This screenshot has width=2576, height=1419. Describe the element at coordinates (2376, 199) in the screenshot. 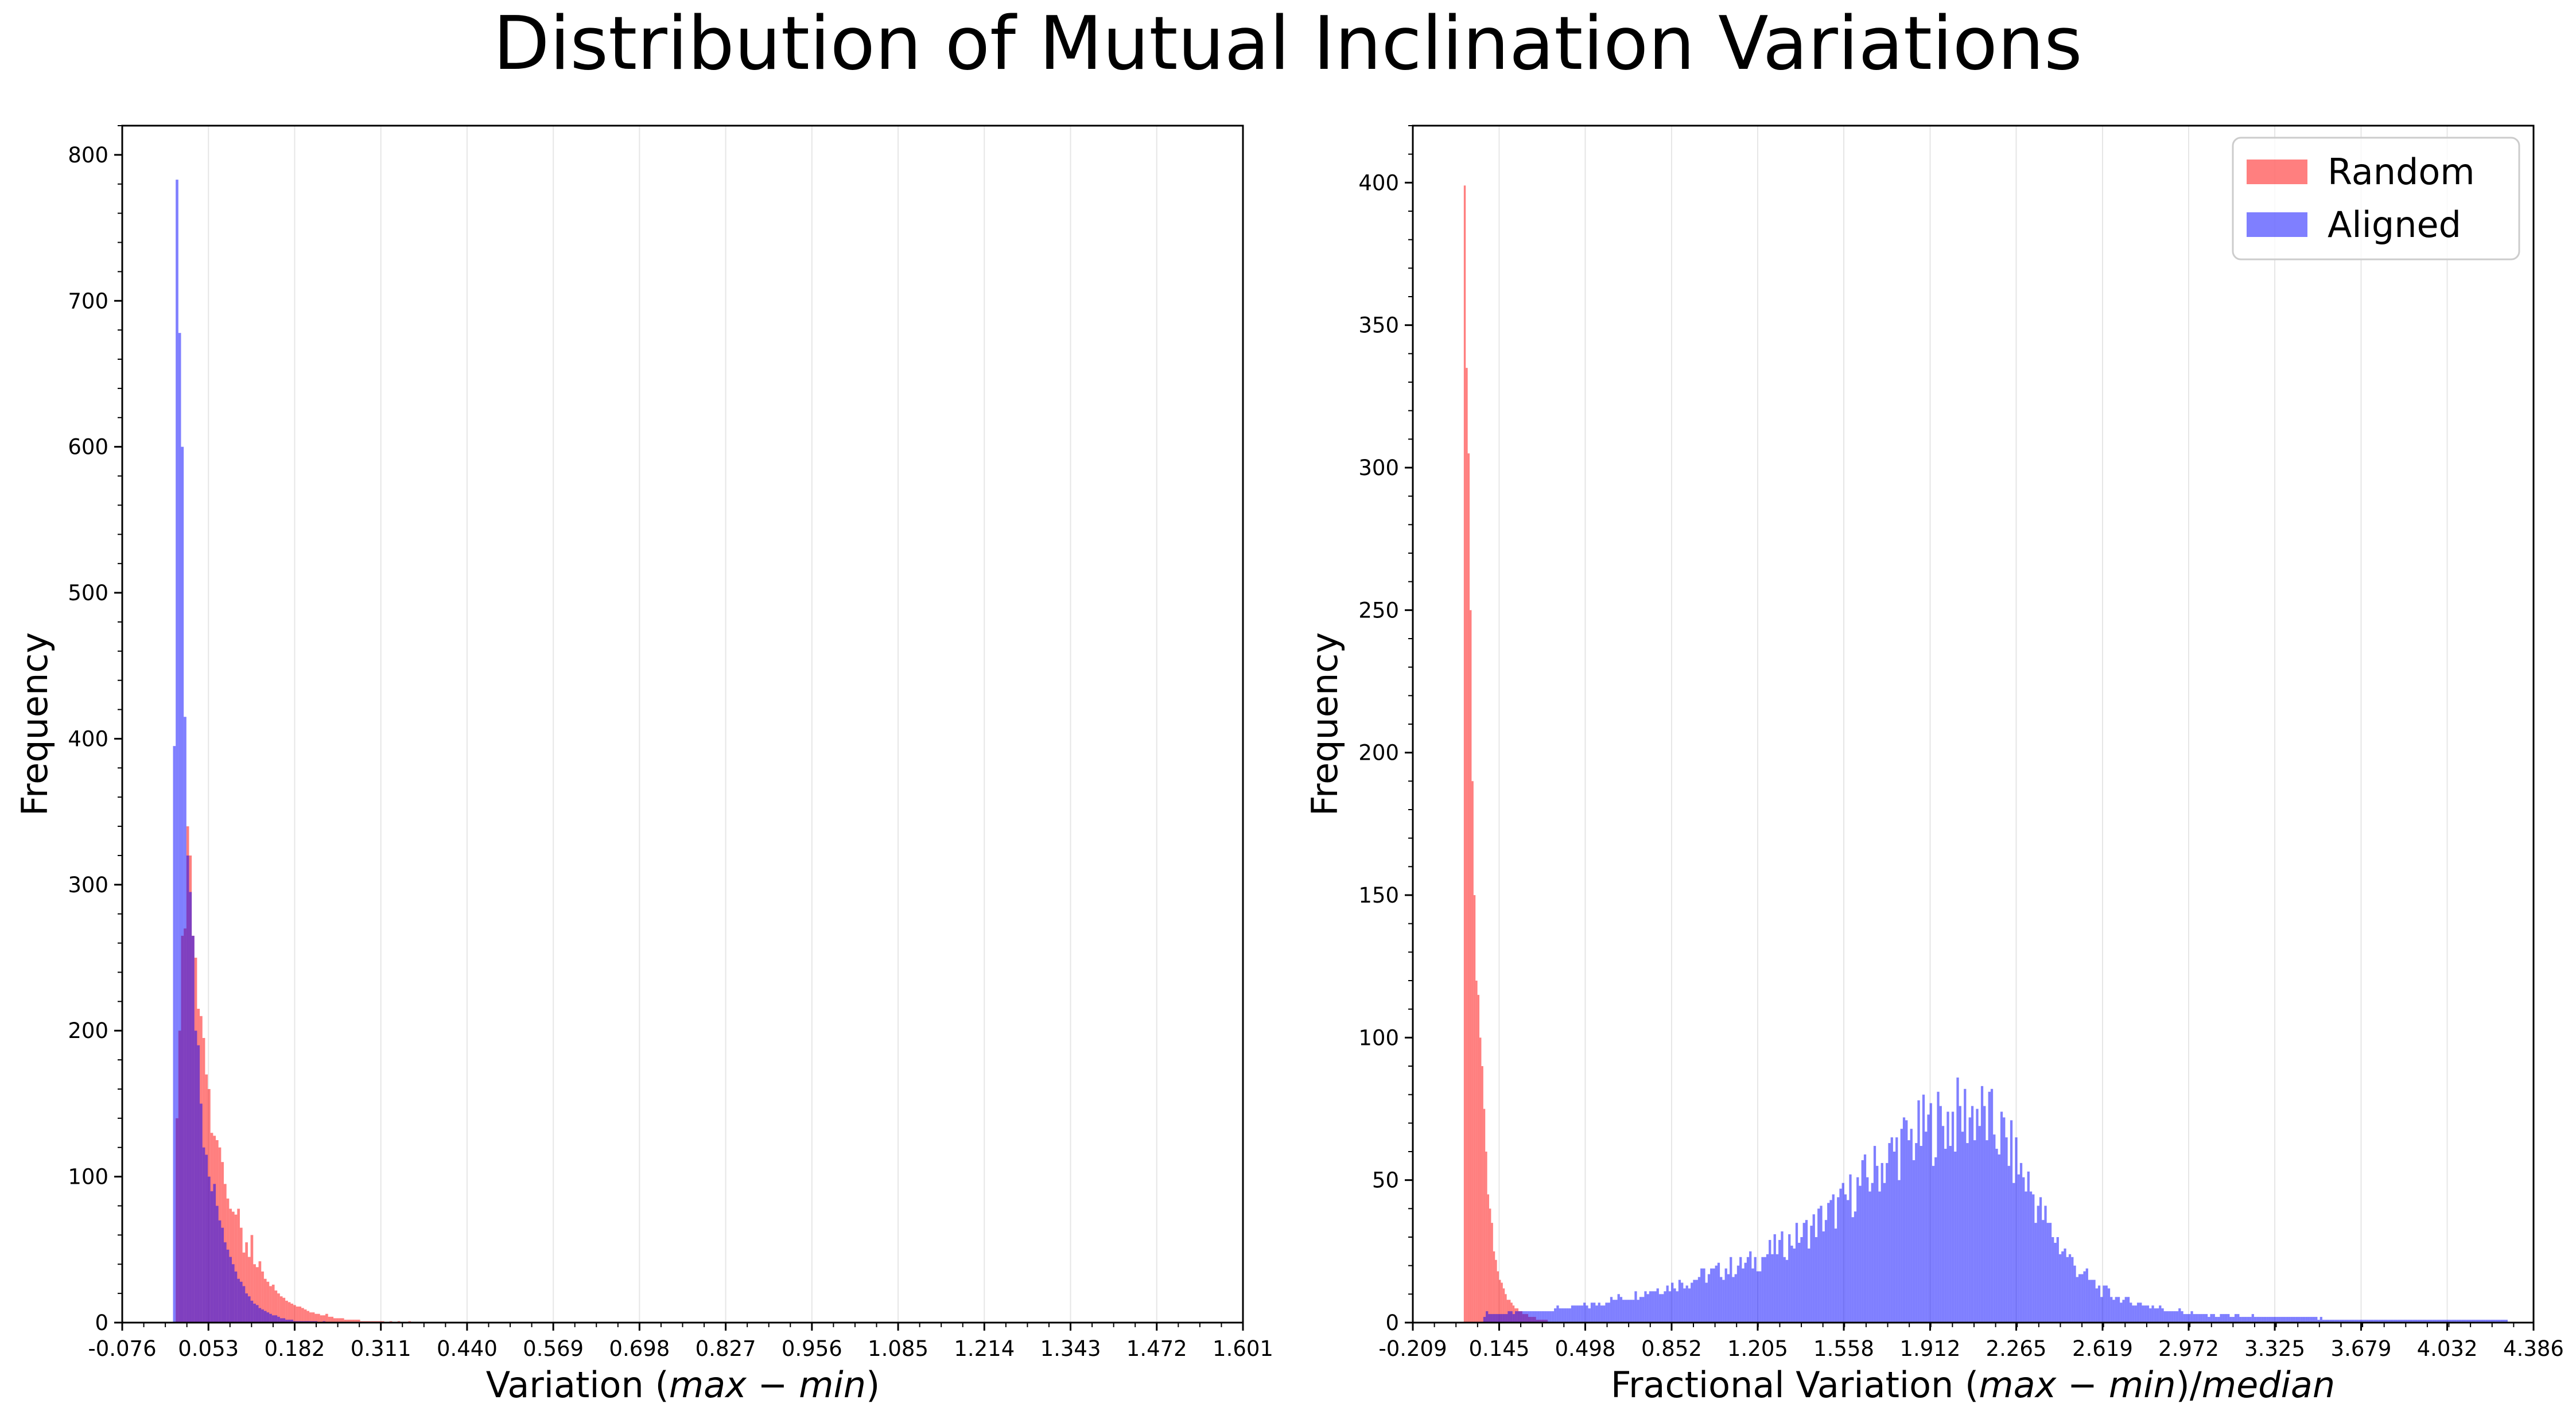

I see `legend: Random Aligned` at that location.